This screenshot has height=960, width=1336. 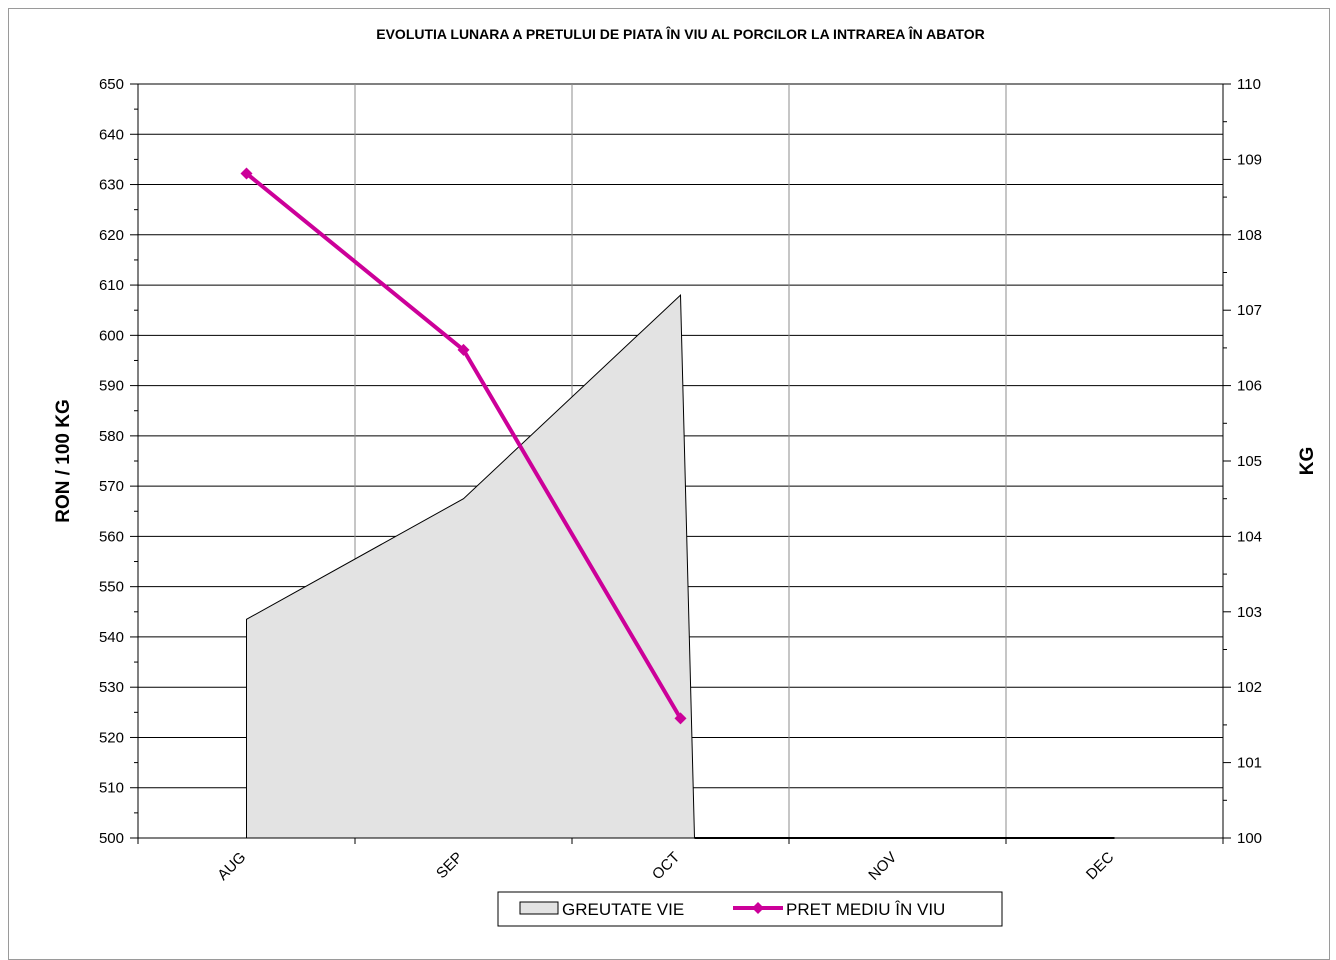 What do you see at coordinates (1249, 763) in the screenshot?
I see `axis-right-tick-label: 101` at bounding box center [1249, 763].